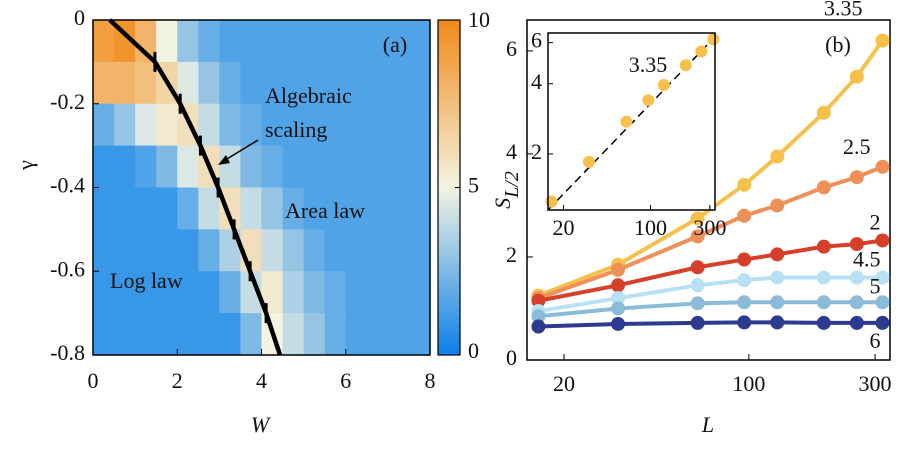 The height and width of the screenshot is (450, 900). Describe the element at coordinates (511, 254) in the screenshot. I see `y-tick-label: 2` at that location.